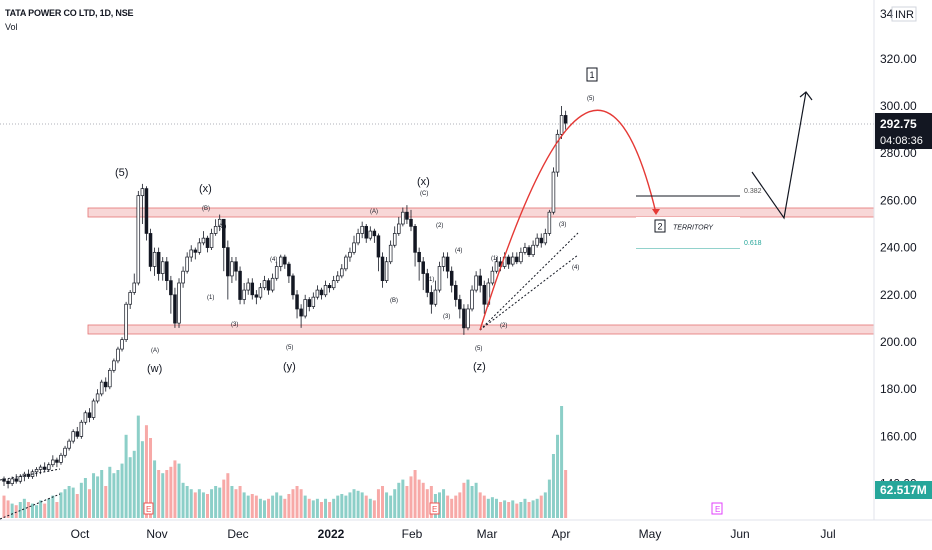 Image resolution: width=932 pixels, height=550 pixels. What do you see at coordinates (331, 534) in the screenshot?
I see `time-tick-label: 2022` at bounding box center [331, 534].